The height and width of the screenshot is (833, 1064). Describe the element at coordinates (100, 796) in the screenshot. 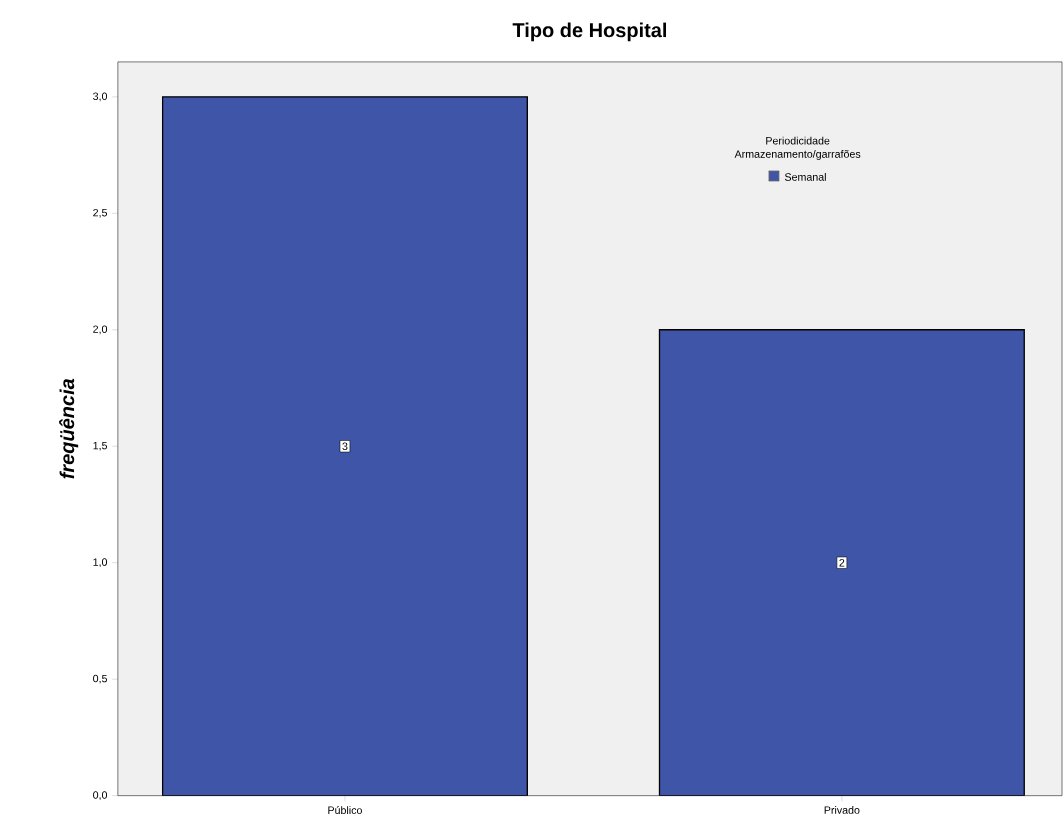

I see `y-tick-label: 0,0` at that location.